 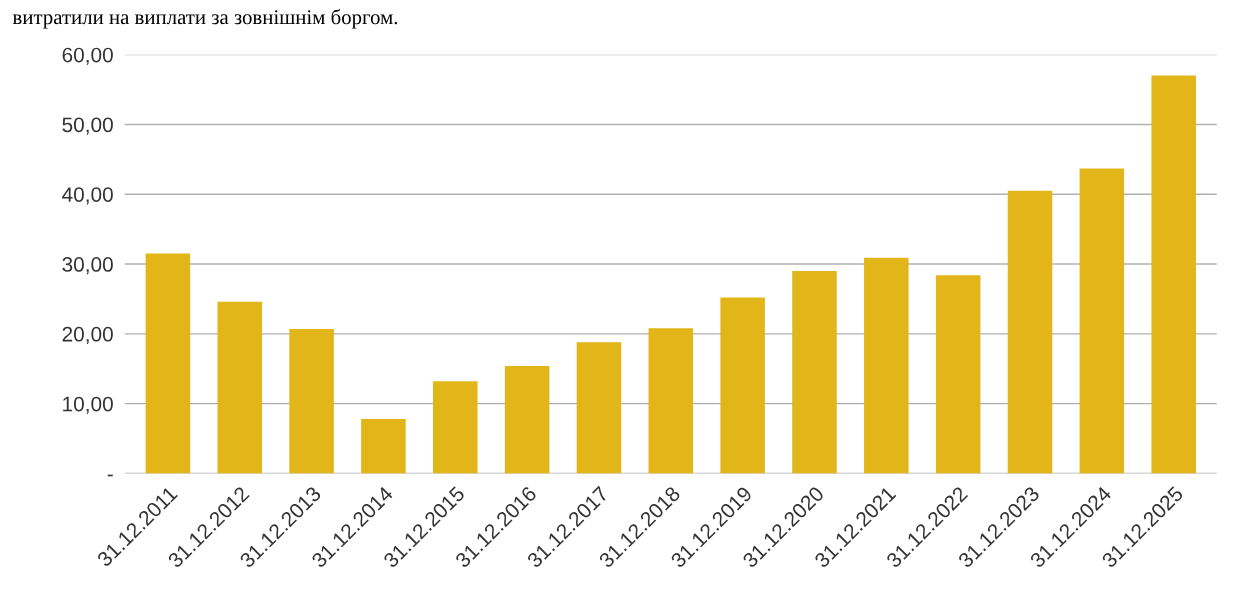 I want to click on y-tick-label: 30,00, so click(x=87, y=266).